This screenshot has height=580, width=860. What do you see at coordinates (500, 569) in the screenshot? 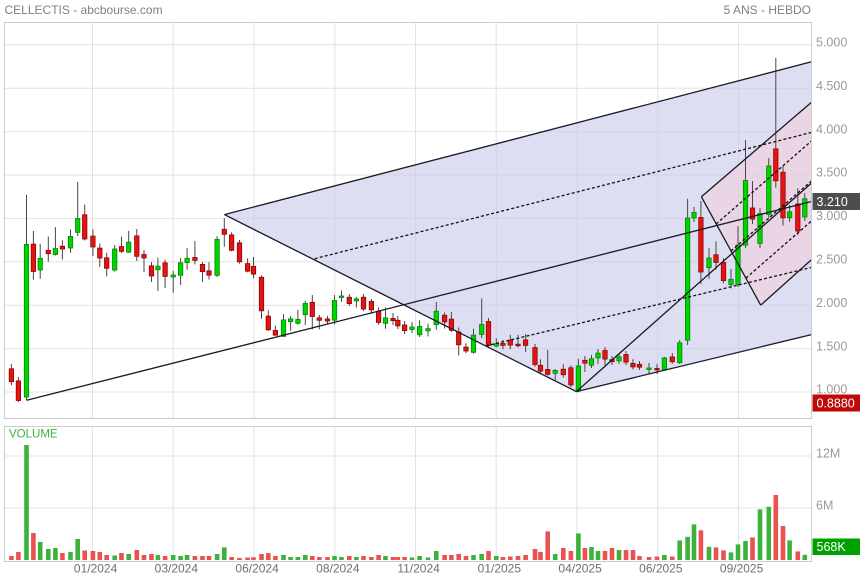
I see `svg-text: 01/2025` at bounding box center [500, 569].